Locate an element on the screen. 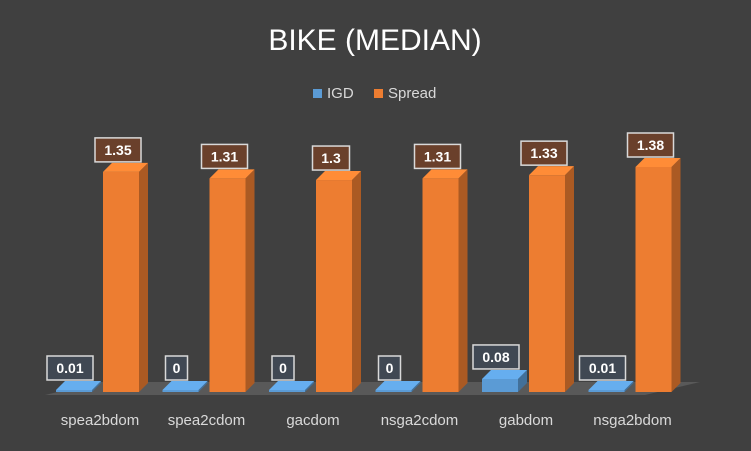 The height and width of the screenshot is (451, 751). data-label-spread-3: 1.31 is located at coordinates (437, 156).